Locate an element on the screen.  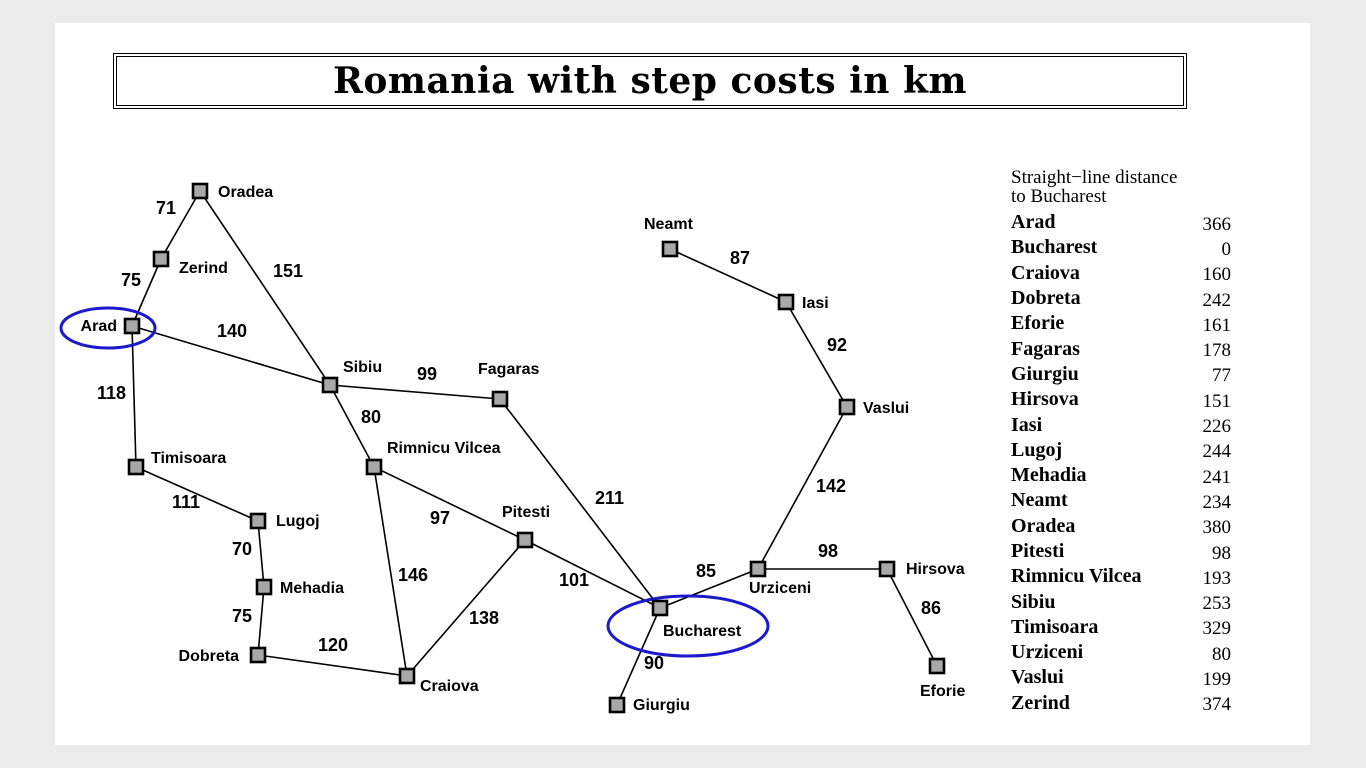
table-cell-distance: 178 is located at coordinates (1217, 351).